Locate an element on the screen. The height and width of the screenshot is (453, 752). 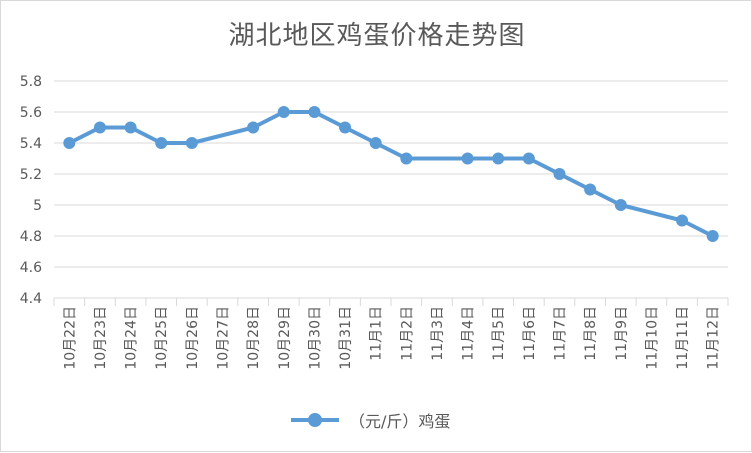
x-tick-label: 10月28日 is located at coordinates (254, 338).